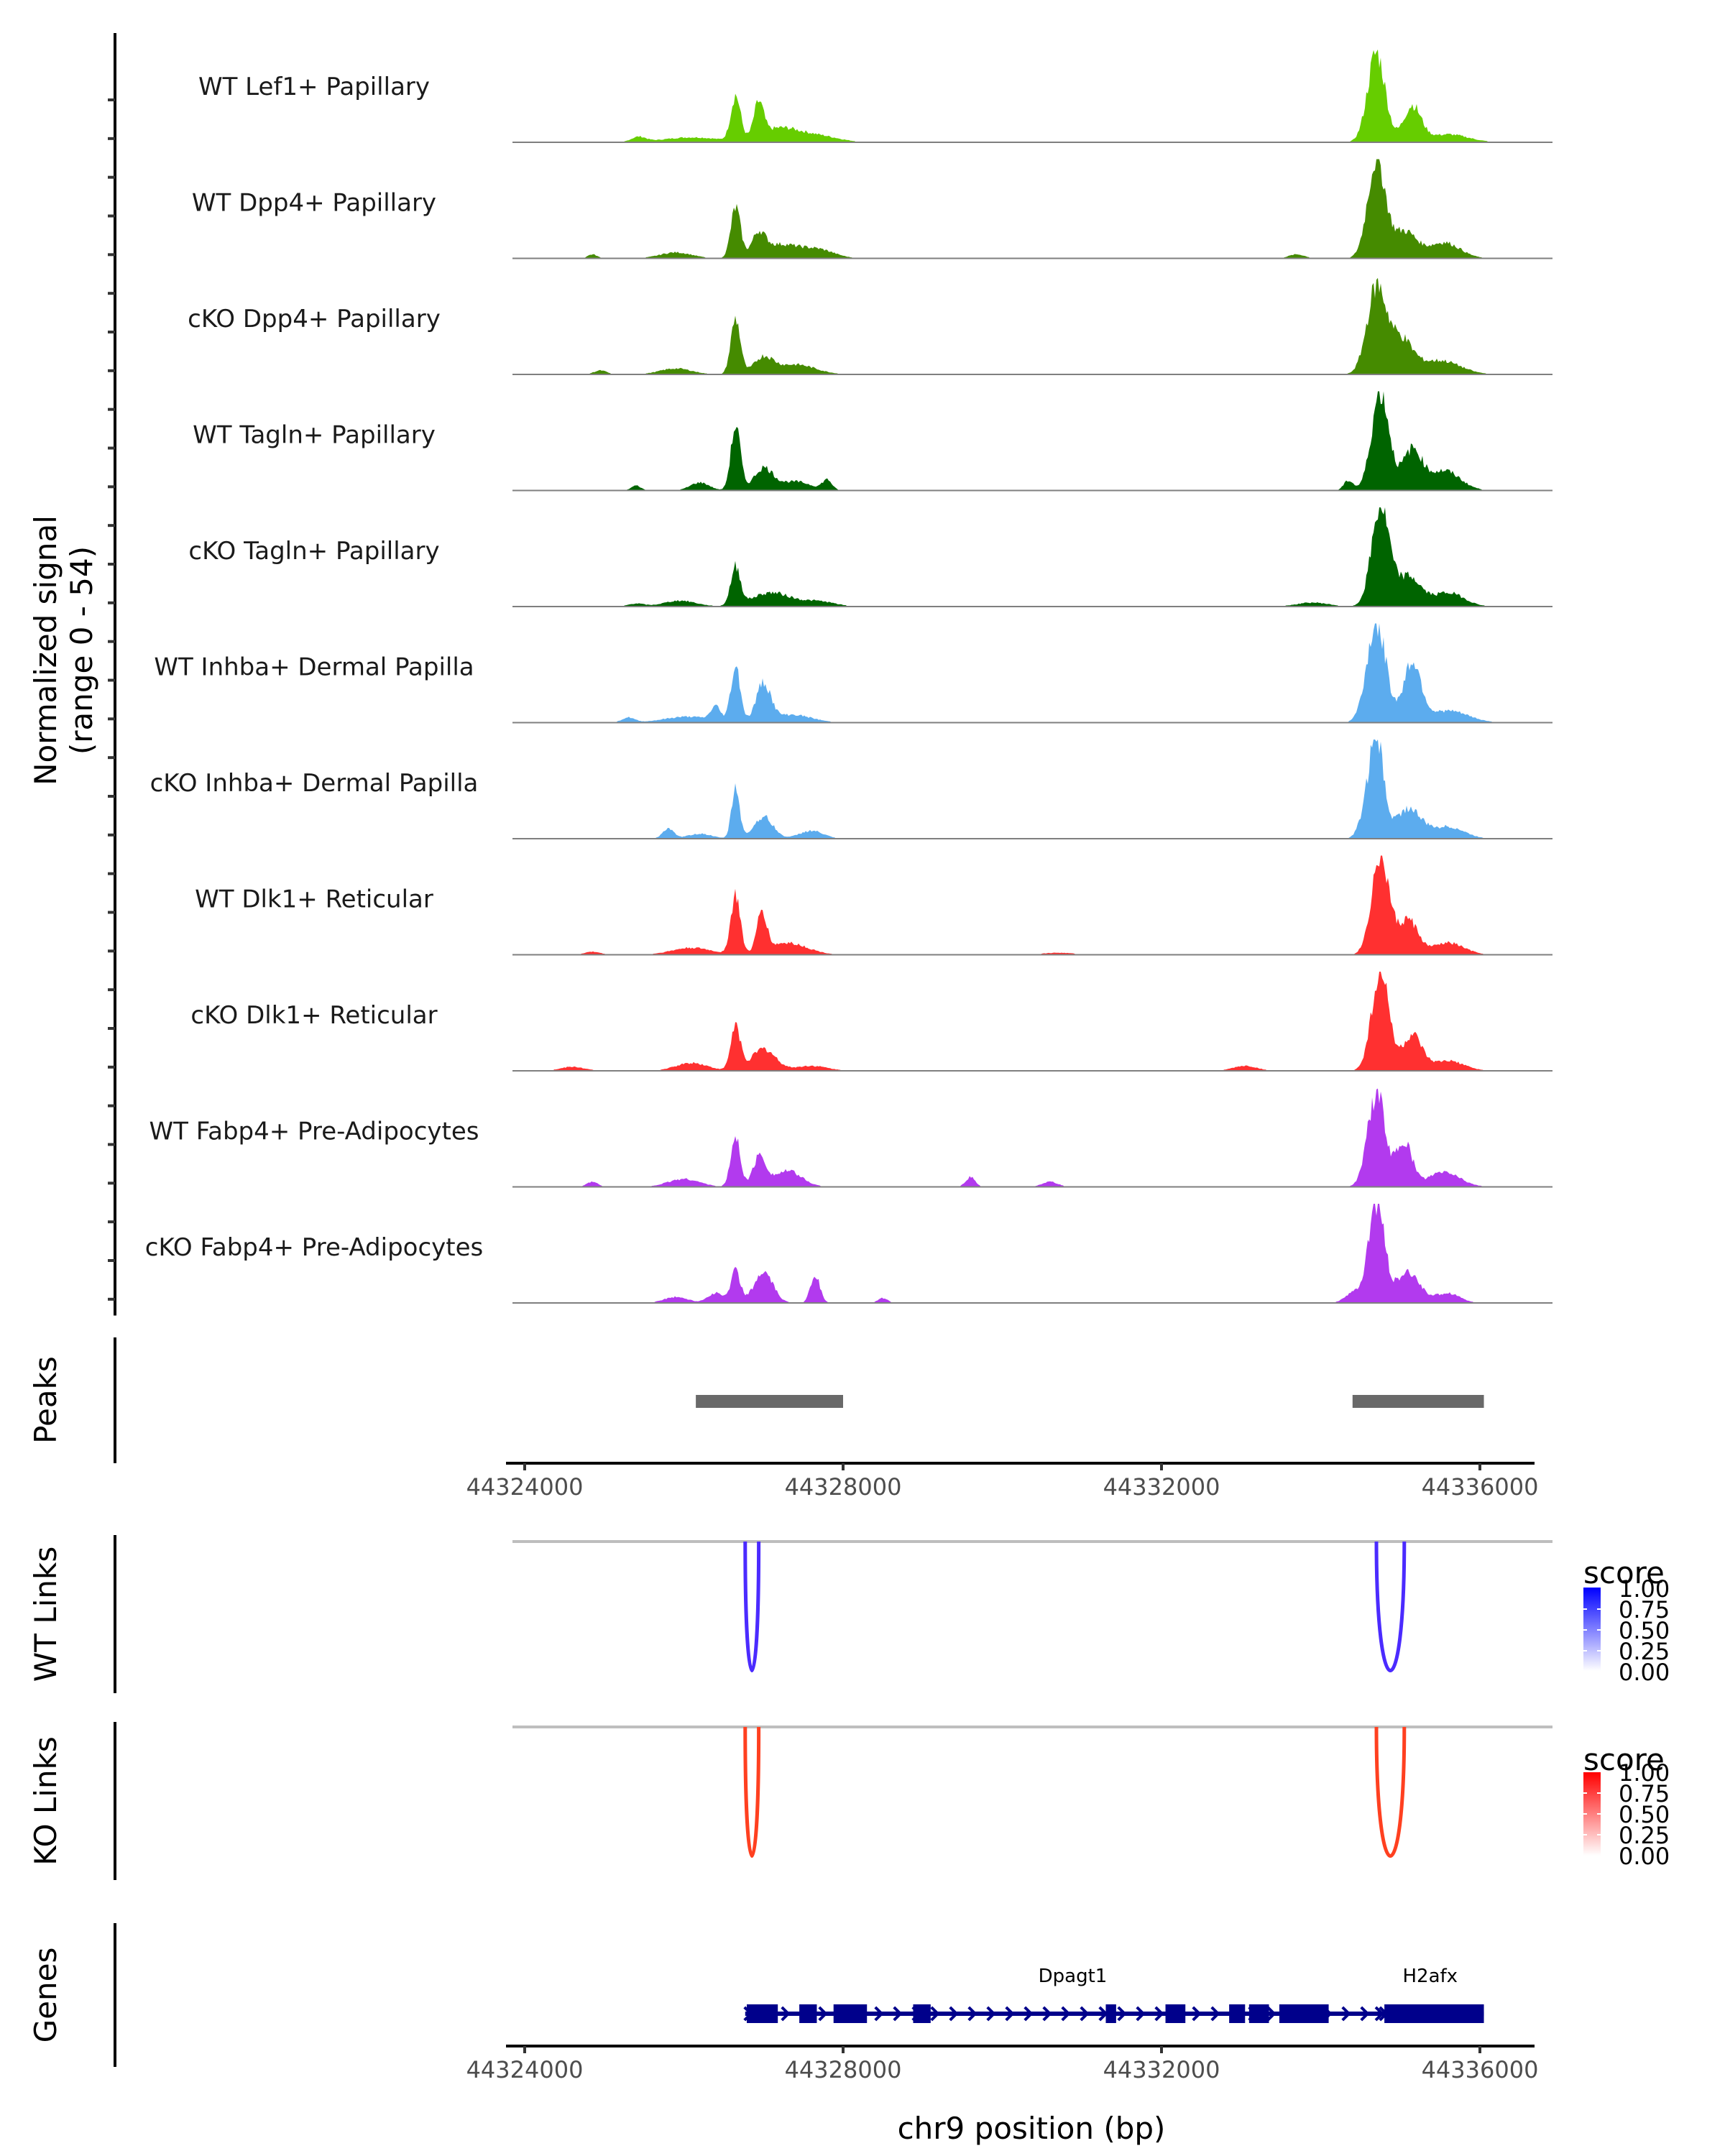 The image size is (1725, 2156). I want to click on x-axis-title: chr9 position (bp), so click(1032, 2129).